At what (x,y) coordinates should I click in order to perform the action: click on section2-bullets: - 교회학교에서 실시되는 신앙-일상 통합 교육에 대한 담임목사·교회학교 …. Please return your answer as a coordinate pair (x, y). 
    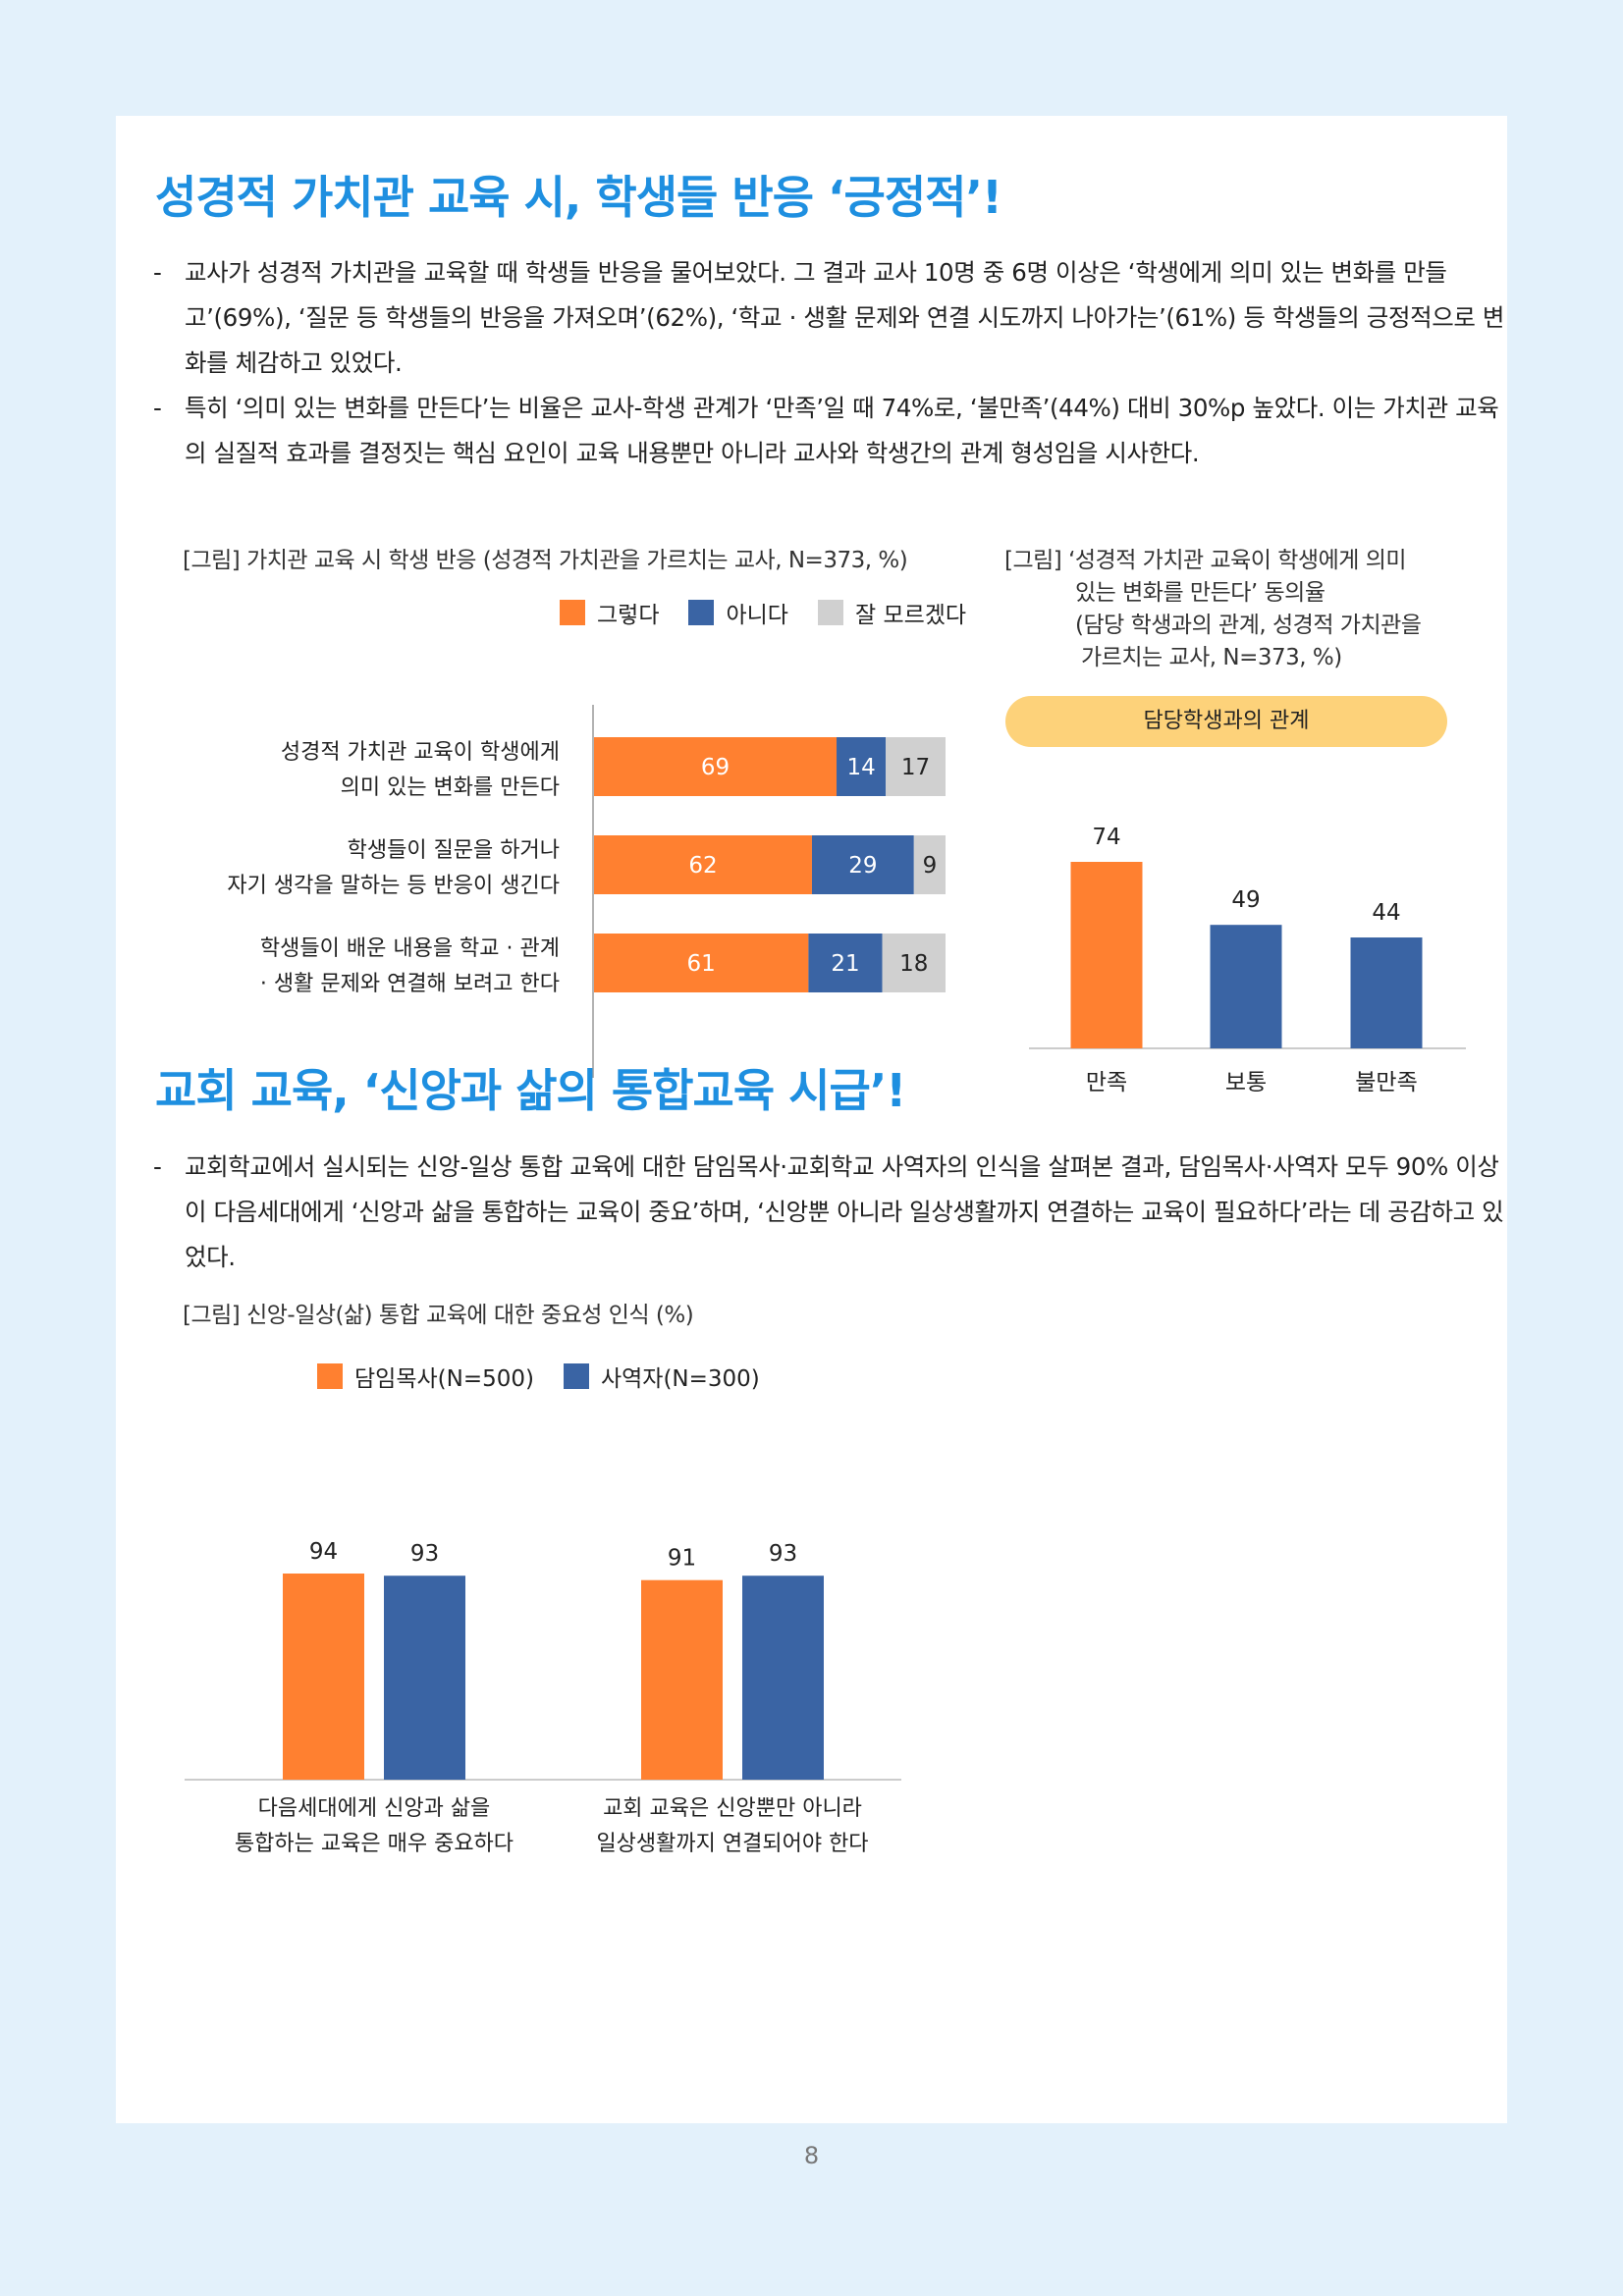
    Looking at the image, I should click on (830, 1212).